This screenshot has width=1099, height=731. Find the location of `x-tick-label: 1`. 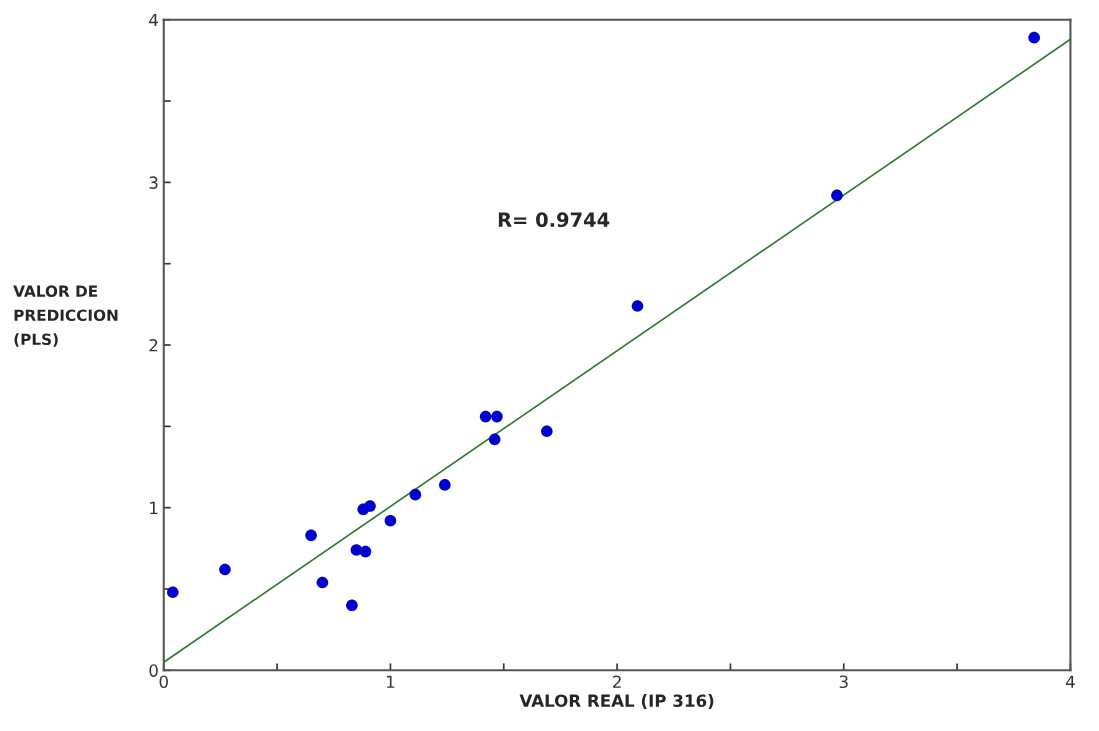

x-tick-label: 1 is located at coordinates (390, 681).